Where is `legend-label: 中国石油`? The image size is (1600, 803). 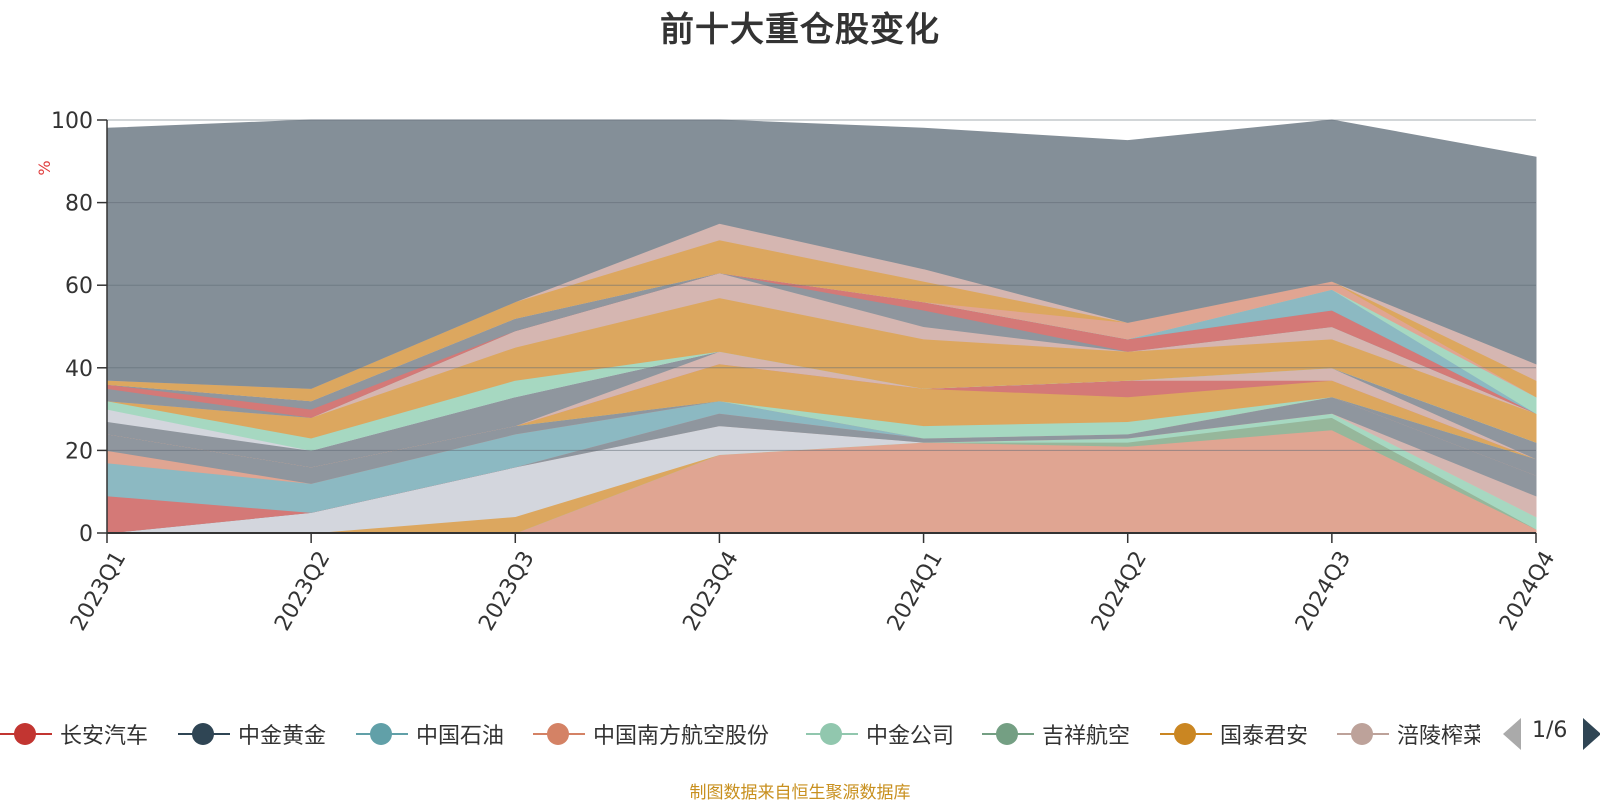
legend-label: 中国石油 is located at coordinates (460, 736).